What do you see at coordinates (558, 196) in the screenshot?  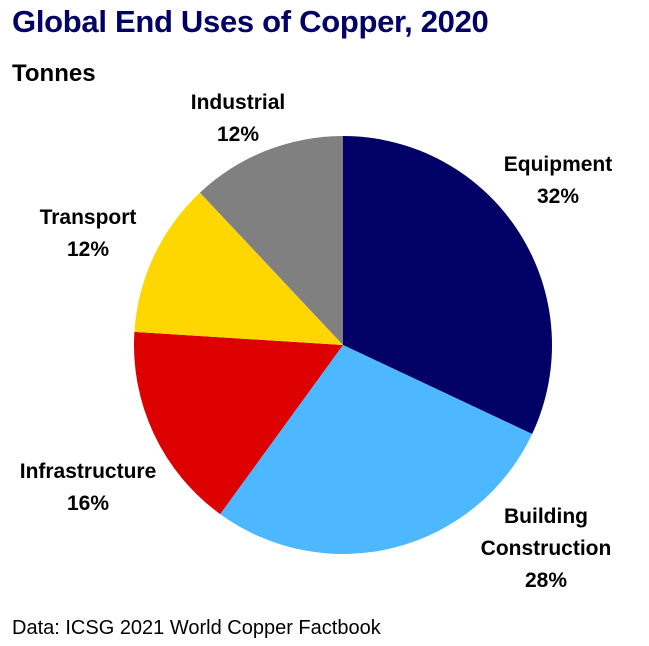 I see `slice-percent: 32%` at bounding box center [558, 196].